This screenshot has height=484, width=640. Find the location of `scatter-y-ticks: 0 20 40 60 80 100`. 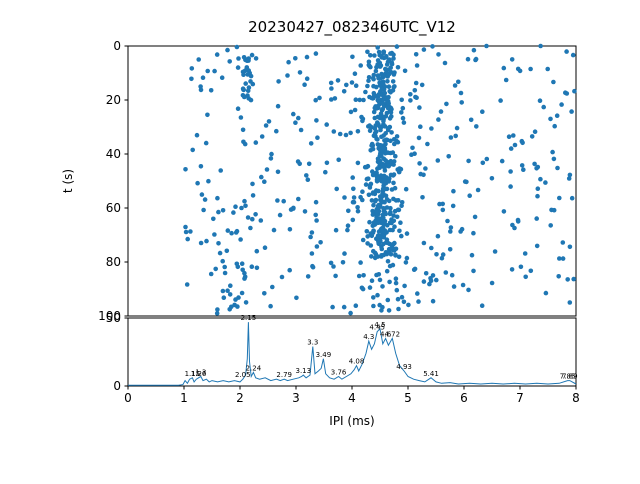

scatter-y-ticks: 0 20 40 60 80 100 is located at coordinates (113, 181).